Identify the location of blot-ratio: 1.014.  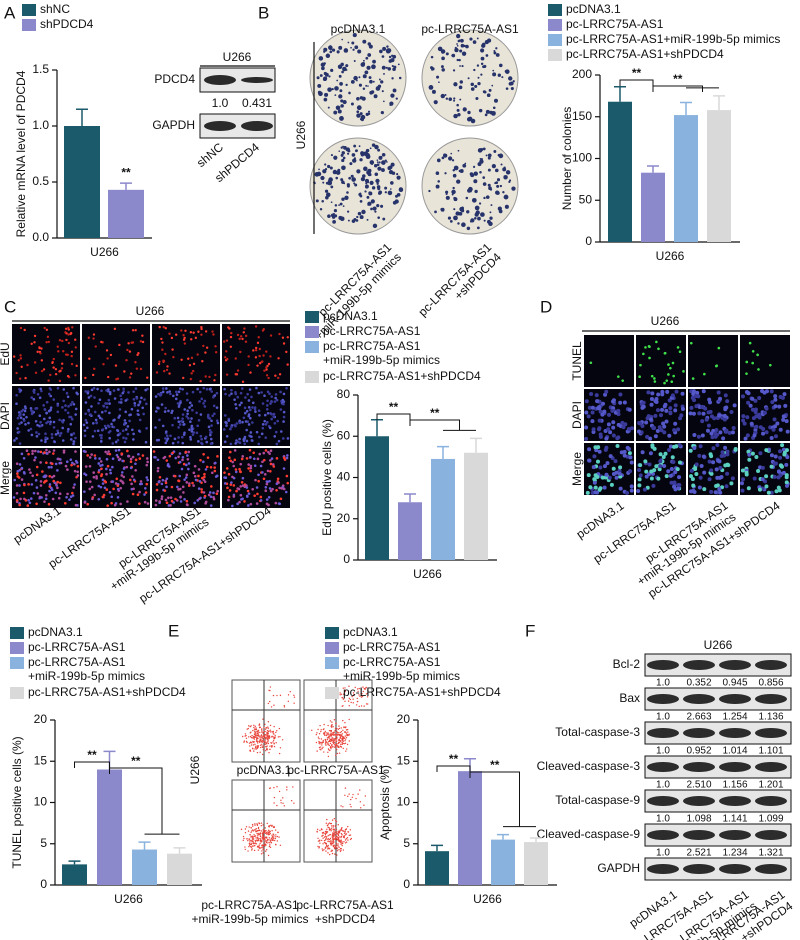
(734, 751).